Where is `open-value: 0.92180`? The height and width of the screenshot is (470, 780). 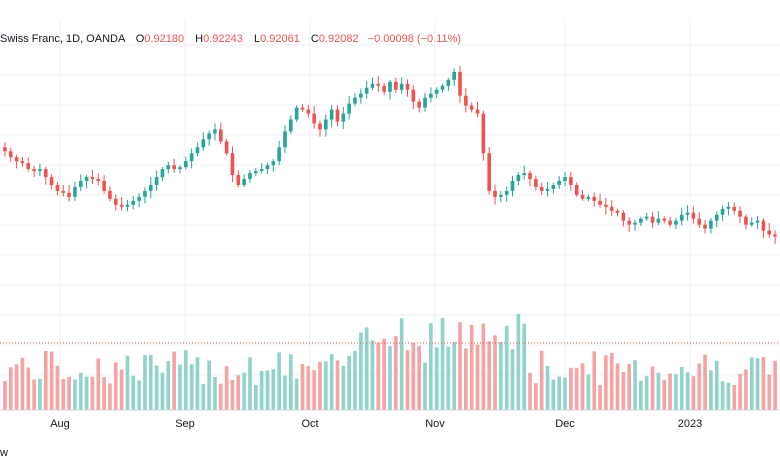
open-value: 0.92180 is located at coordinates (164, 39).